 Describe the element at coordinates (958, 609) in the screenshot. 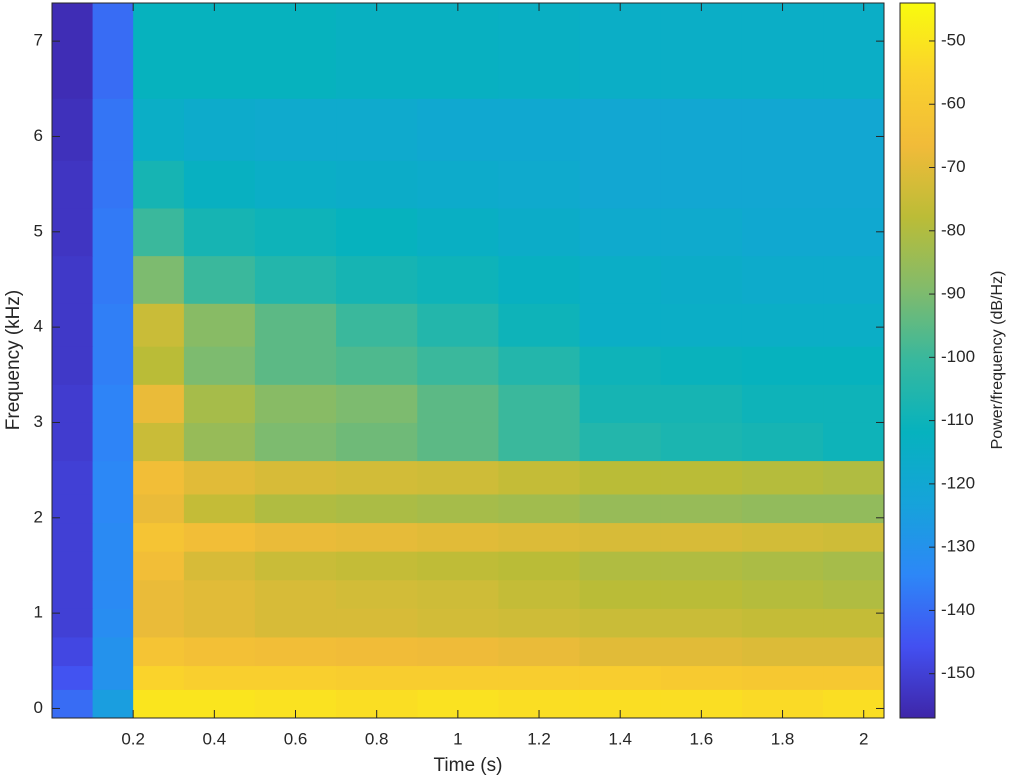

I see `colorbar-tick-label: -140` at that location.